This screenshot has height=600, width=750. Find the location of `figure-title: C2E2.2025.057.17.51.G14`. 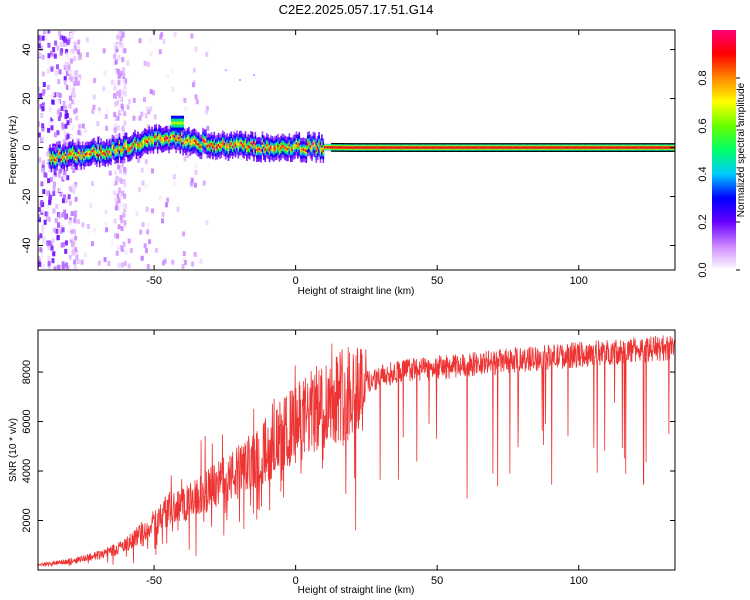

figure-title: C2E2.2025.057.17.51.G14 is located at coordinates (356, 9).